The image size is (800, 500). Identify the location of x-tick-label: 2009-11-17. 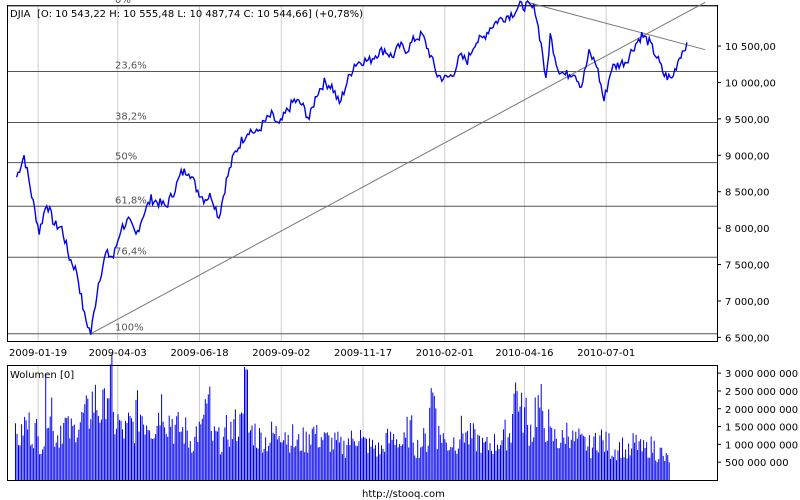
(363, 353).